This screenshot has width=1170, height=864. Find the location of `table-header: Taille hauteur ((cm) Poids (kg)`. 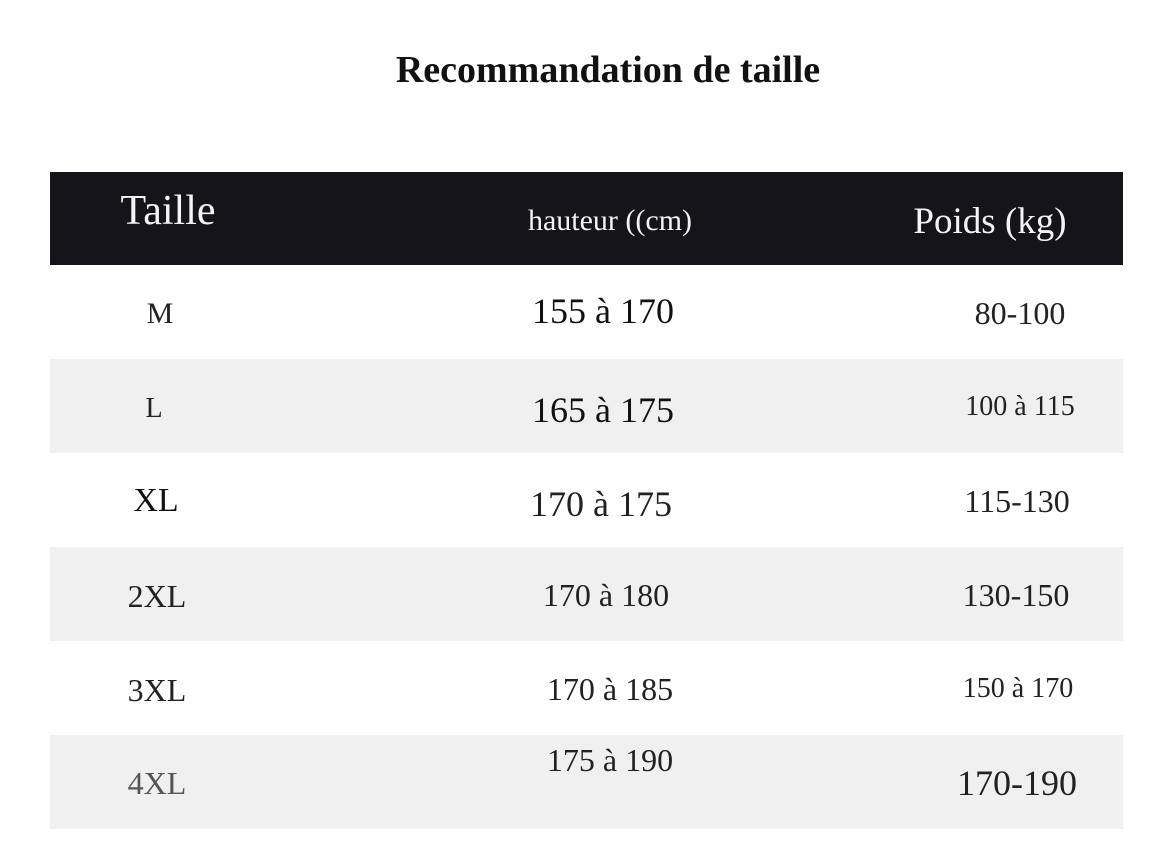

table-header: Taille hauteur ((cm) Poids (kg) is located at coordinates (586, 218).